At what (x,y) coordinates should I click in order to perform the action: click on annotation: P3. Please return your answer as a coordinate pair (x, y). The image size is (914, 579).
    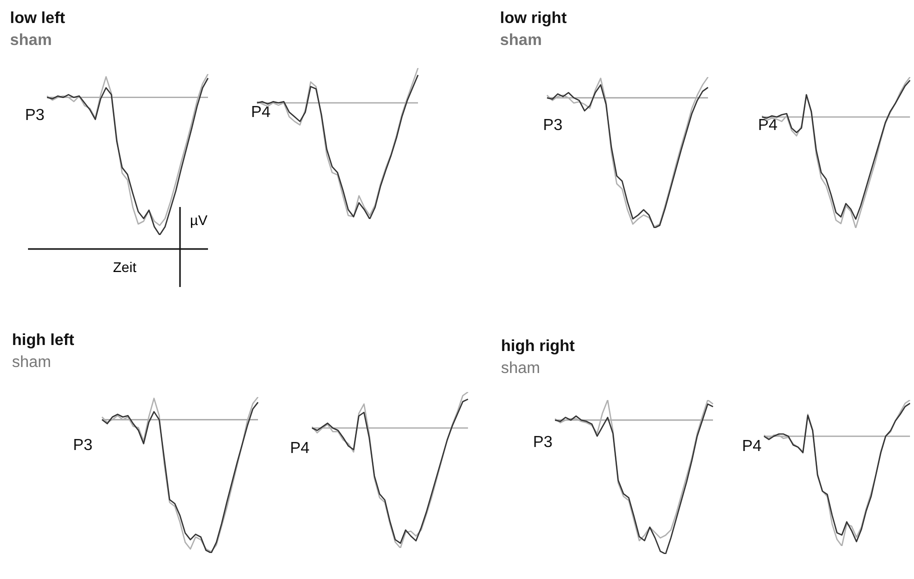
    Looking at the image, I should click on (553, 126).